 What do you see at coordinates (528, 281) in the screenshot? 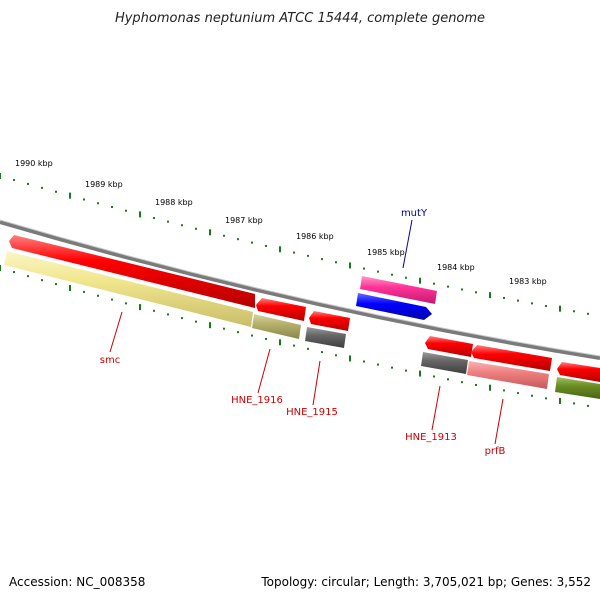
I see `scale-label-1983: 1983 kbp` at bounding box center [528, 281].